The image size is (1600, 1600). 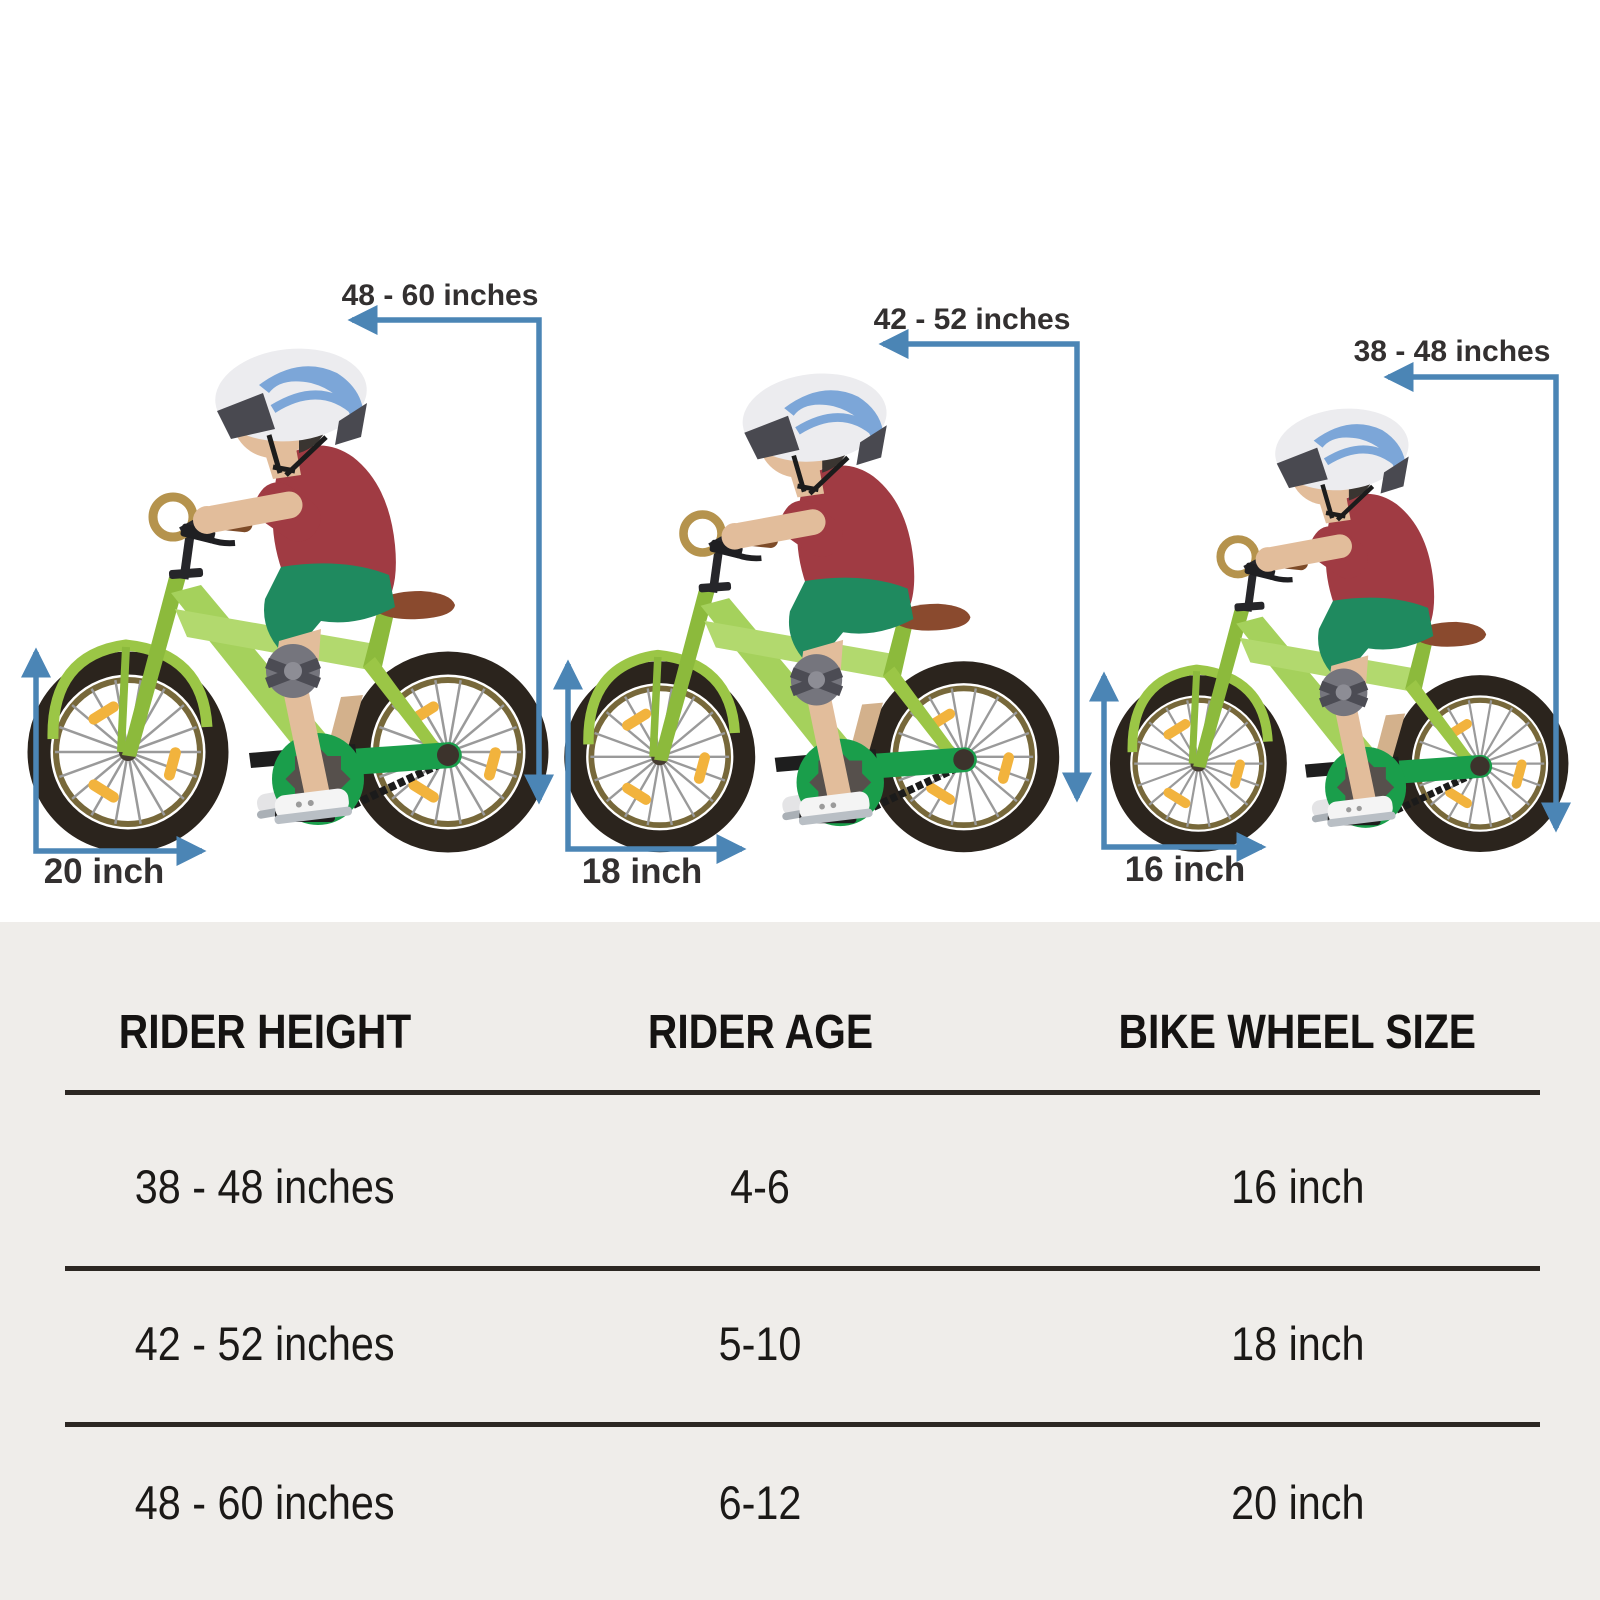 I want to click on table-row: 42 - 52 inches 5-10 18 inch, so click(x=802, y=1344).